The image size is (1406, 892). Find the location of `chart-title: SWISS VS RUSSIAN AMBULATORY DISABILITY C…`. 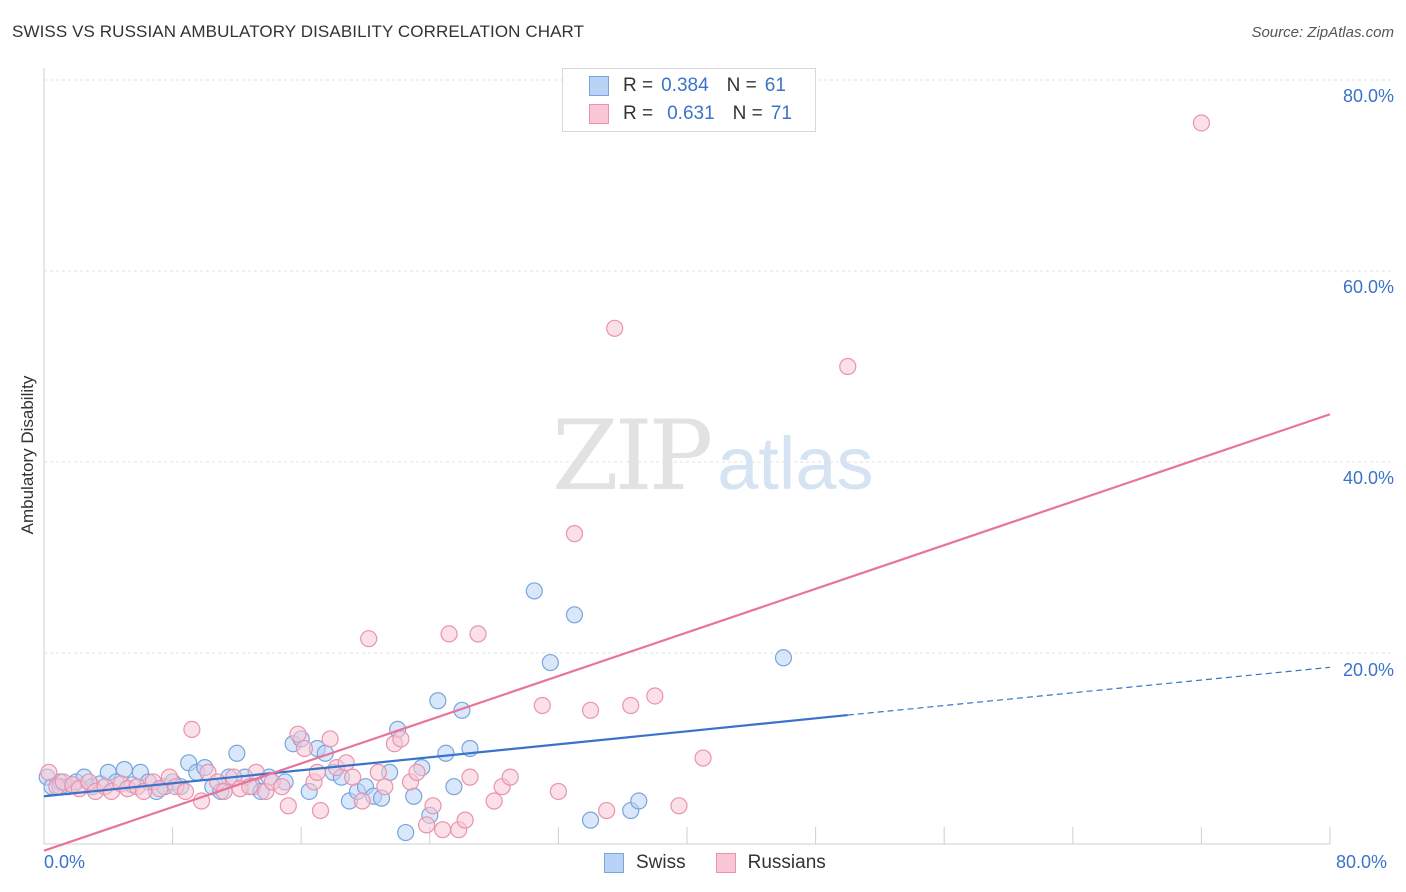

chart-title: SWISS VS RUSSIAN AMBULATORY DISABILITY C… is located at coordinates (298, 31).